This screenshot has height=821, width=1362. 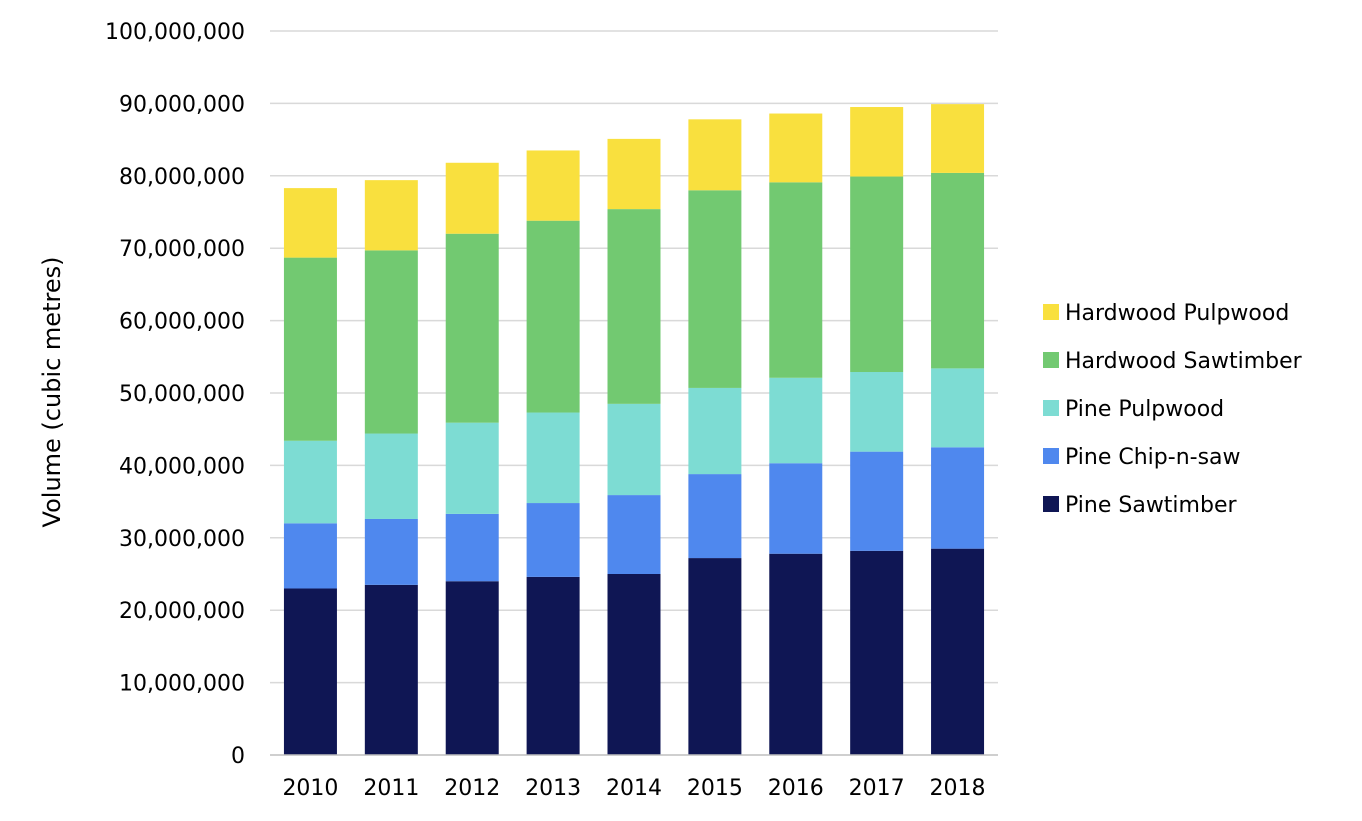 What do you see at coordinates (238, 756) in the screenshot?
I see `y-tick-label: 0` at bounding box center [238, 756].